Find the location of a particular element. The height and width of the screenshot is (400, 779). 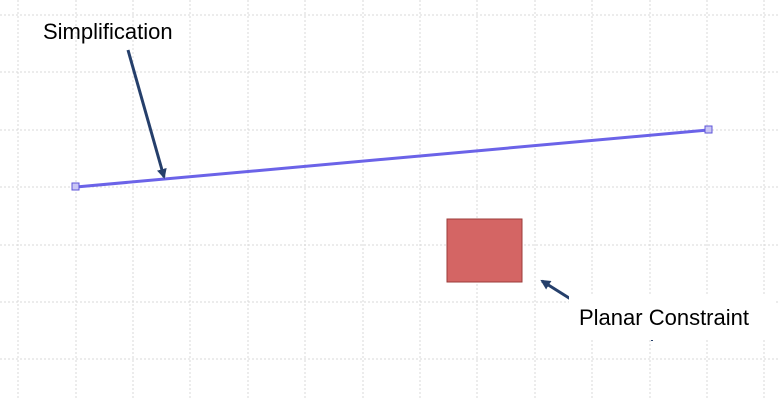

planar-constraint-label-background is located at coordinates (672, 318).